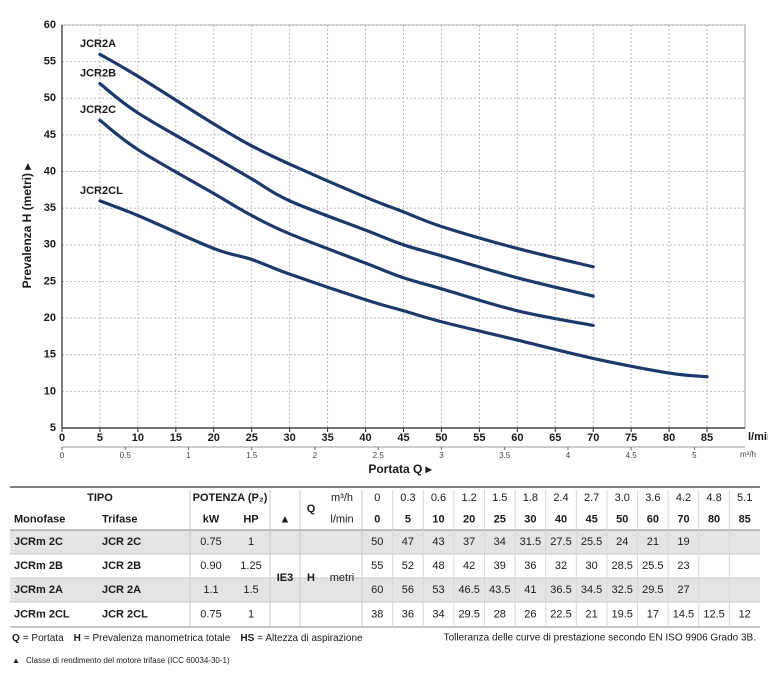 This screenshot has width=768, height=681. Describe the element at coordinates (505, 455) in the screenshot. I see `x2-tick-label: 3.5` at that location.